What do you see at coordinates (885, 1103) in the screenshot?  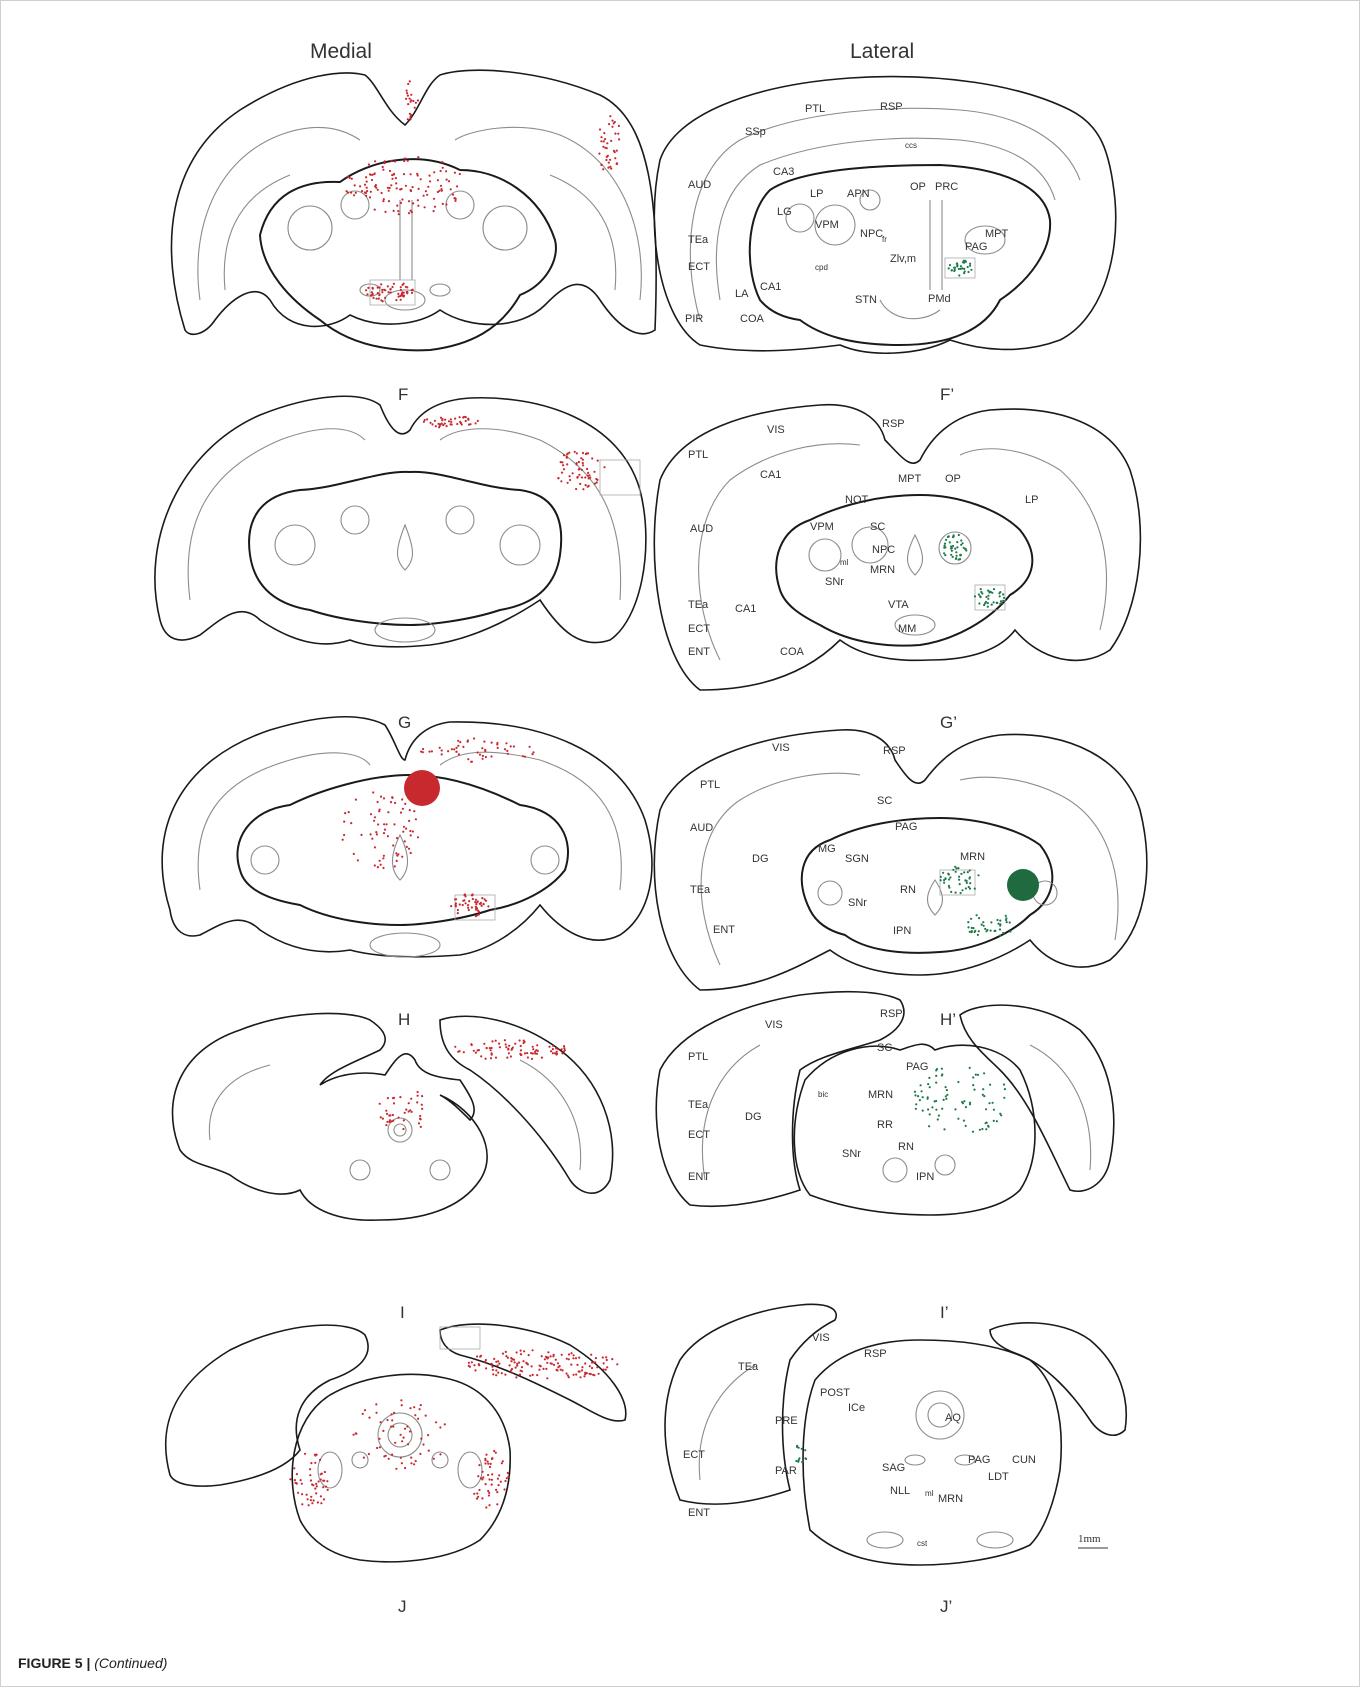 I see `section-I-prime` at bounding box center [885, 1103].